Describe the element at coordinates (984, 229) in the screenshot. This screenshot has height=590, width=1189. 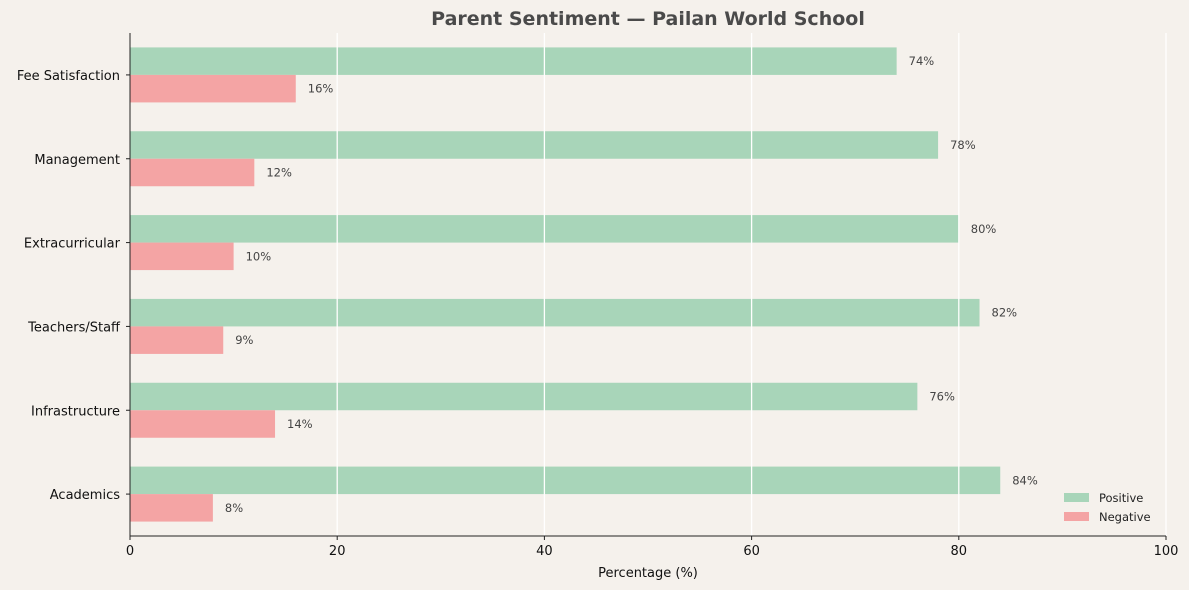
I see `data-label: 80%` at that location.